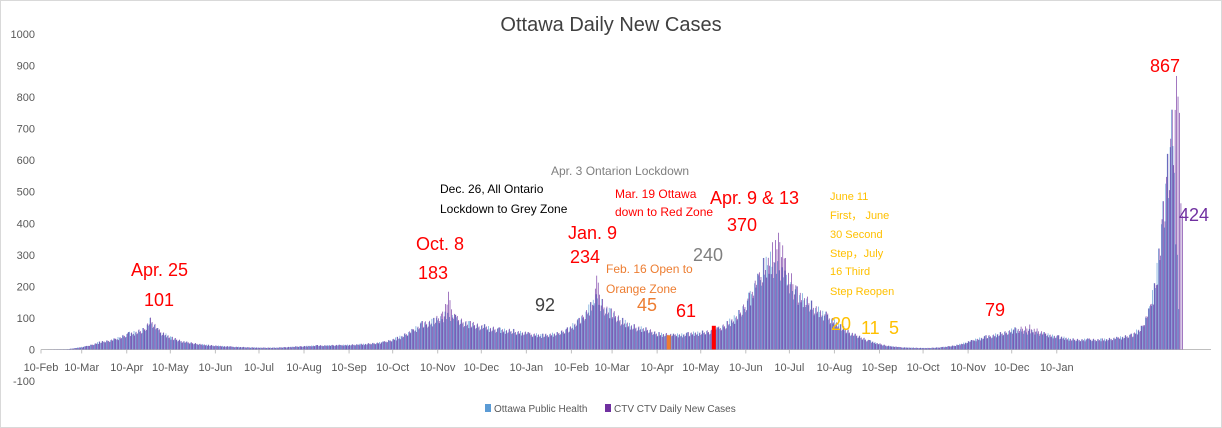 The width and height of the screenshot is (1222, 428). I want to click on annotation-v867: 867, so click(1165, 66).